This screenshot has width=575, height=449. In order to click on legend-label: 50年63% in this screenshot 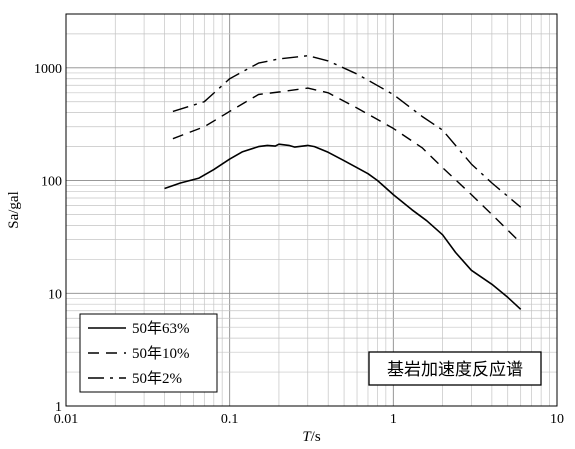, I will do `click(161, 328)`.